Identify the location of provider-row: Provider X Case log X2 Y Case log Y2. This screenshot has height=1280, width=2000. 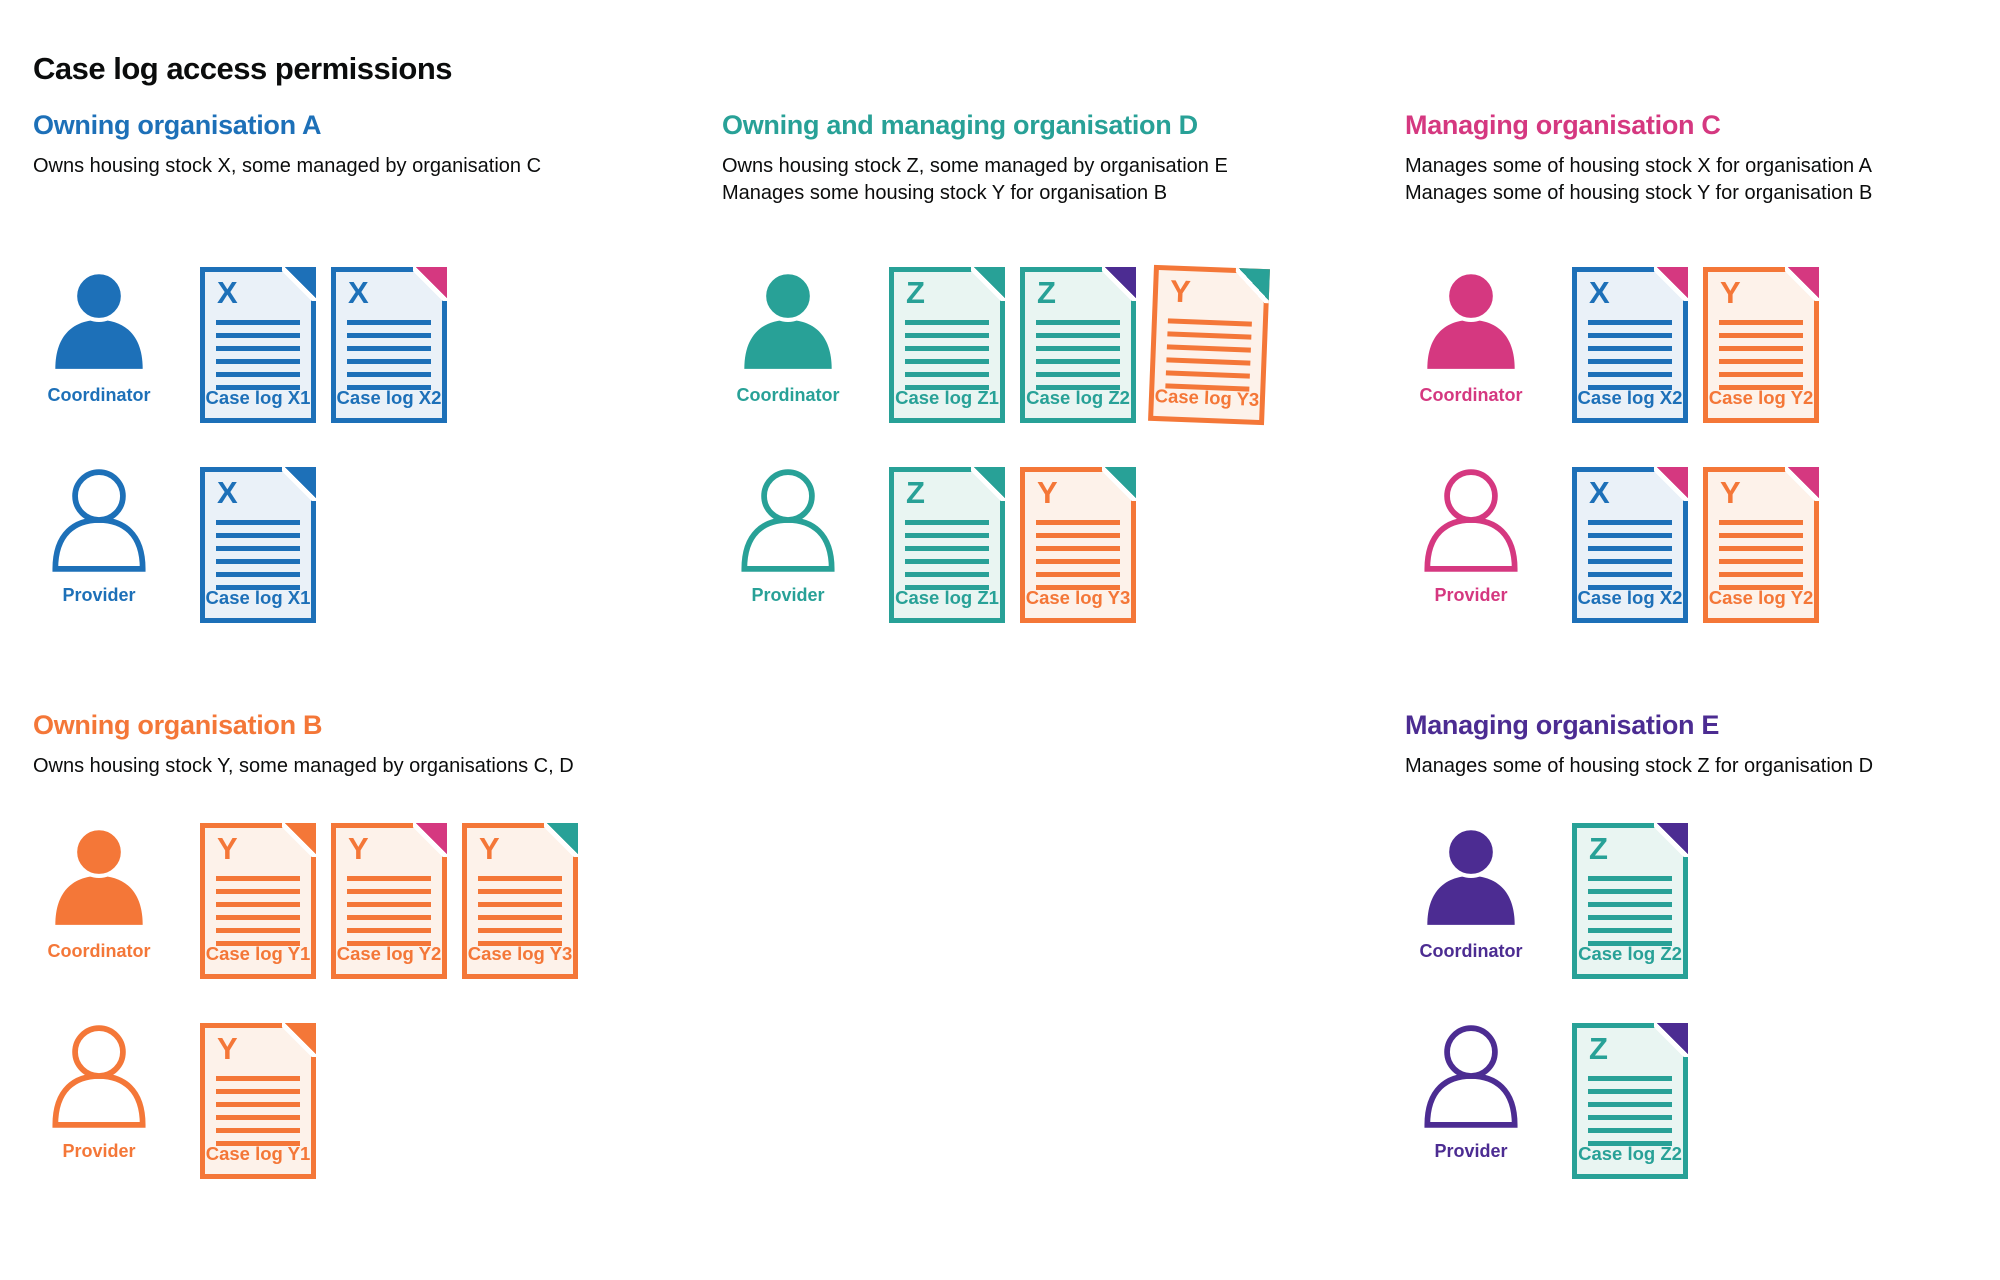
(1702, 545).